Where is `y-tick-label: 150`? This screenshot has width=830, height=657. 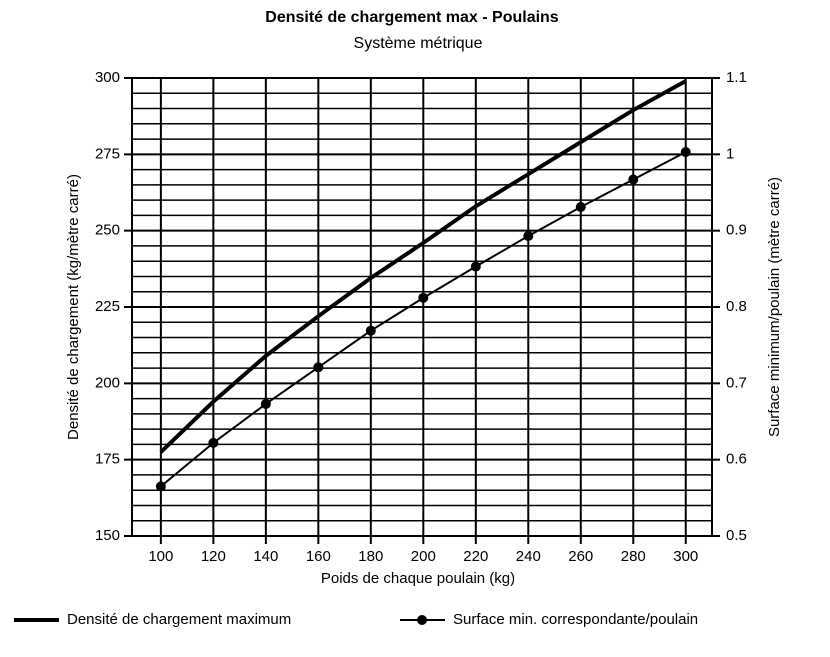 y-tick-label: 150 is located at coordinates (107, 535).